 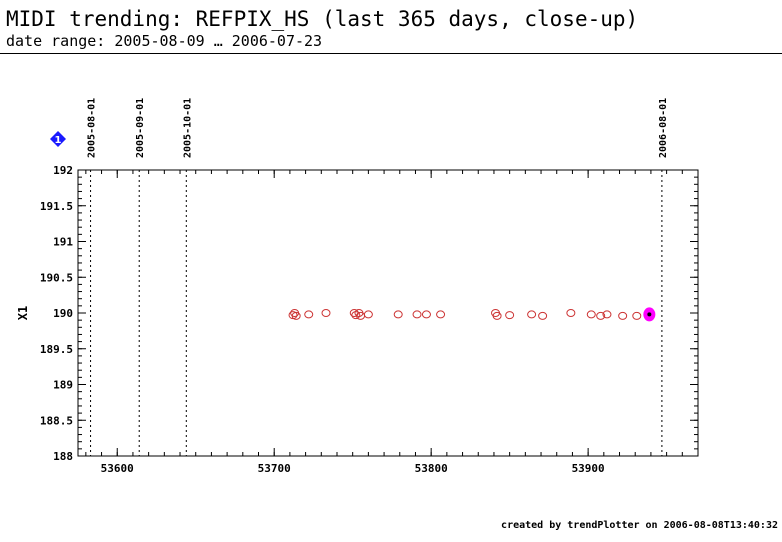 What do you see at coordinates (164, 41) in the screenshot?
I see `date-range-subtitle: date range: 2005-08-09 … 2006-07-23` at bounding box center [164, 41].